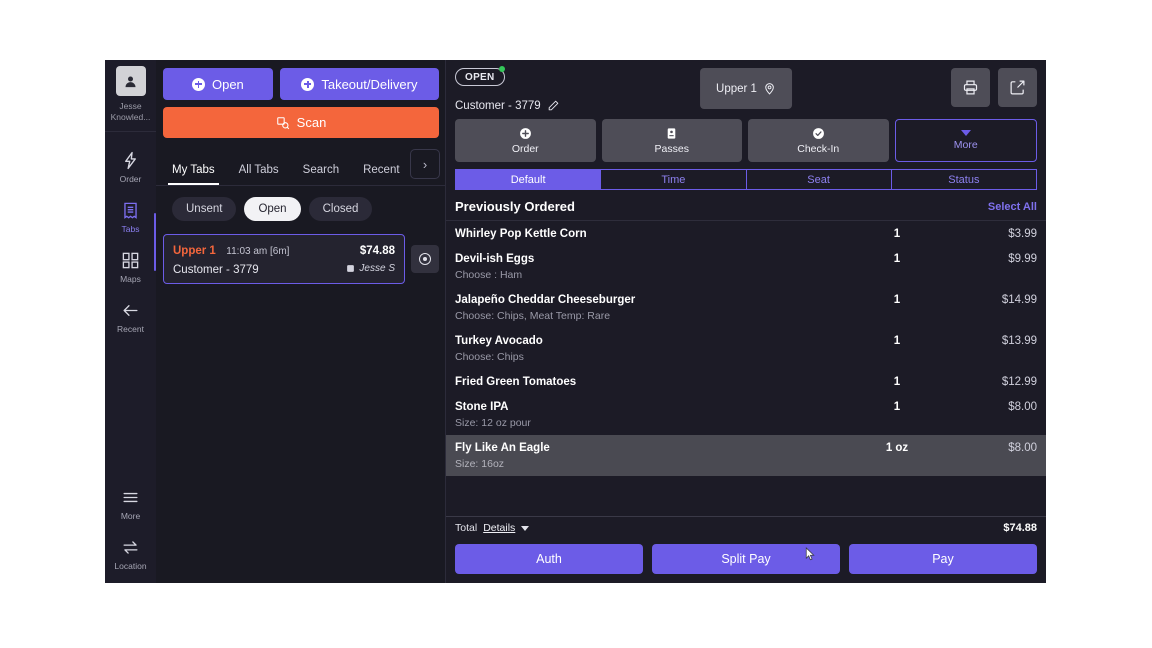 This screenshot has width=1152, height=648. What do you see at coordinates (1012, 206) in the screenshot?
I see `select-all-link: Select All` at bounding box center [1012, 206].